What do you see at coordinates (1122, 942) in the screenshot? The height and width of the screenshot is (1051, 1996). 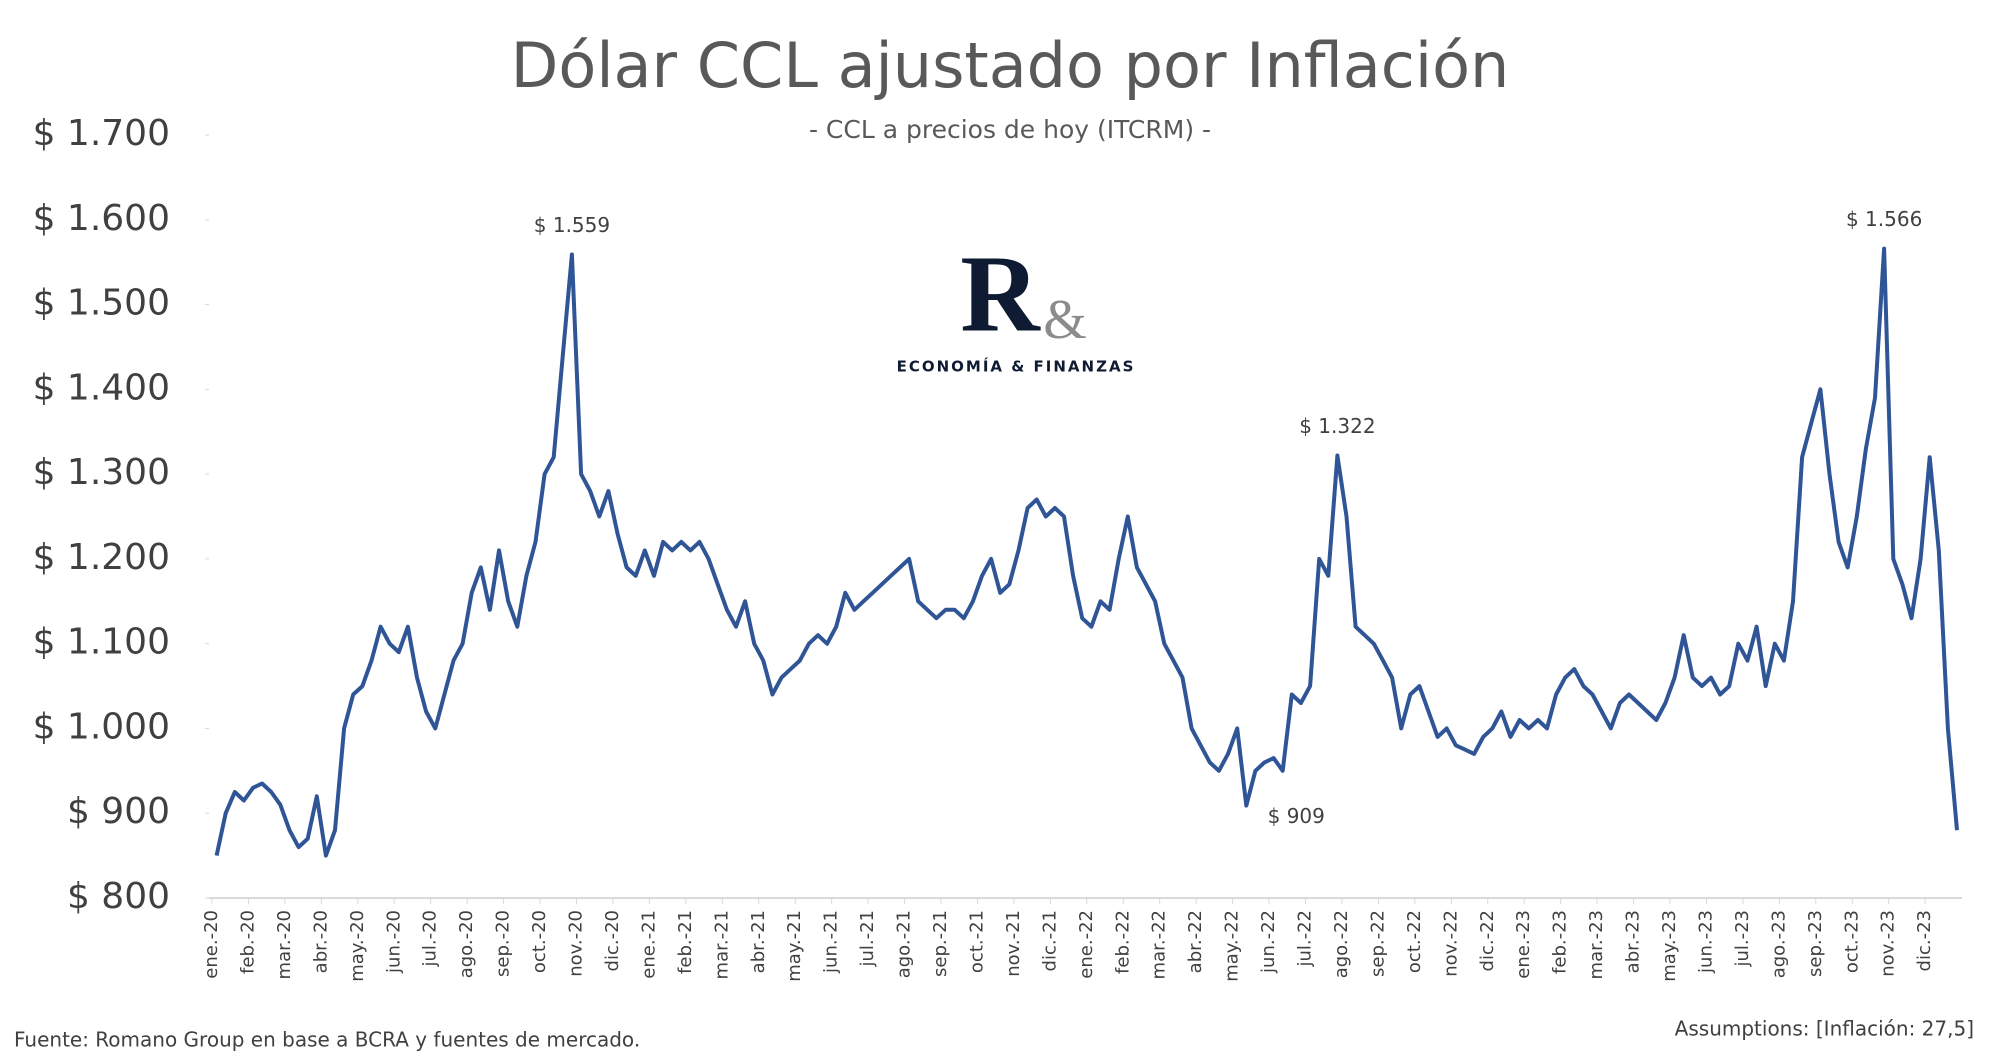 I see `x-tick-label: feb.-22` at bounding box center [1122, 942].